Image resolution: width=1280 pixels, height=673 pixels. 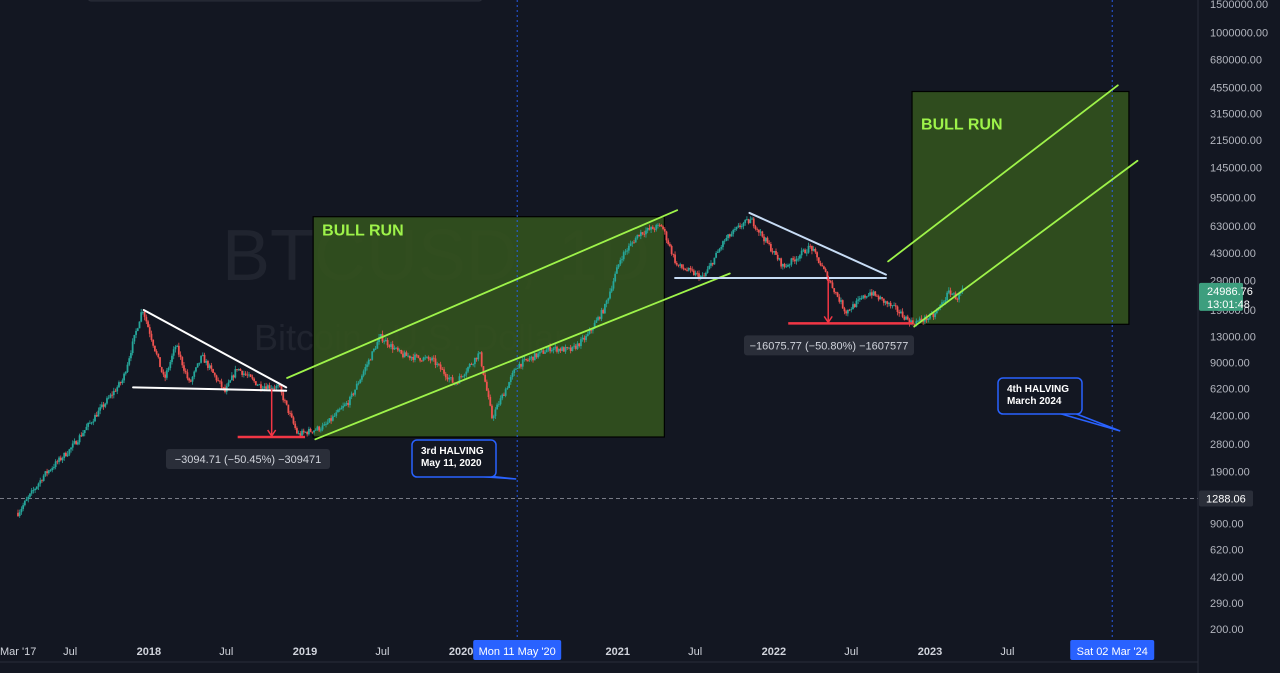 What do you see at coordinates (1226, 500) in the screenshot?
I see `reference-price: 1288.06` at bounding box center [1226, 500].